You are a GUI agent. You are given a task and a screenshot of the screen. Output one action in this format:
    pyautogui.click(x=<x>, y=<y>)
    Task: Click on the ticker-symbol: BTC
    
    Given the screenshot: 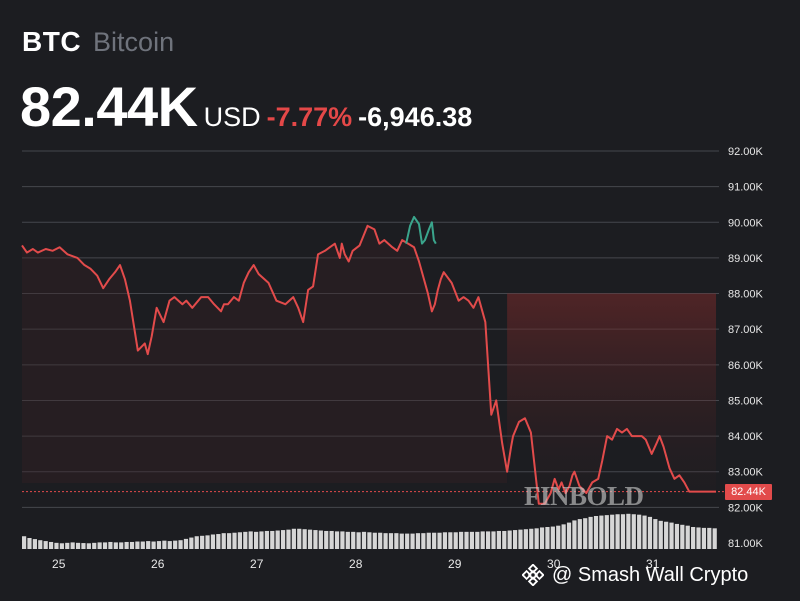 What is the action you would take?
    pyautogui.click(x=52, y=41)
    